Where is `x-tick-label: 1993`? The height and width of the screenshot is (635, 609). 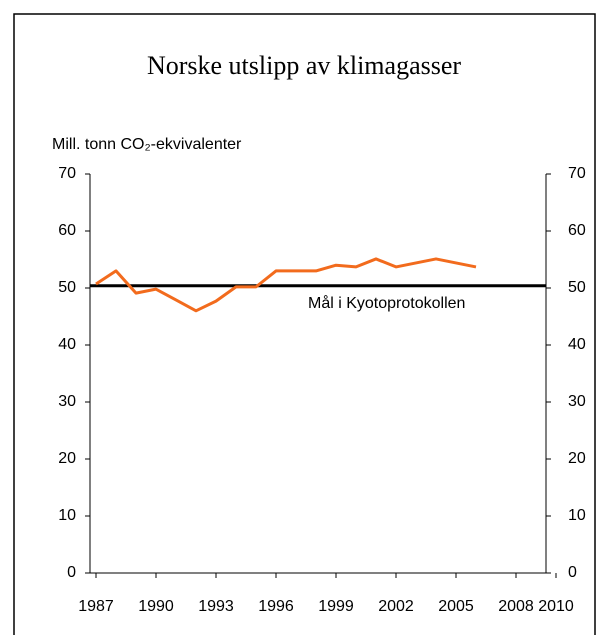 x-tick-label: 1993 is located at coordinates (216, 606).